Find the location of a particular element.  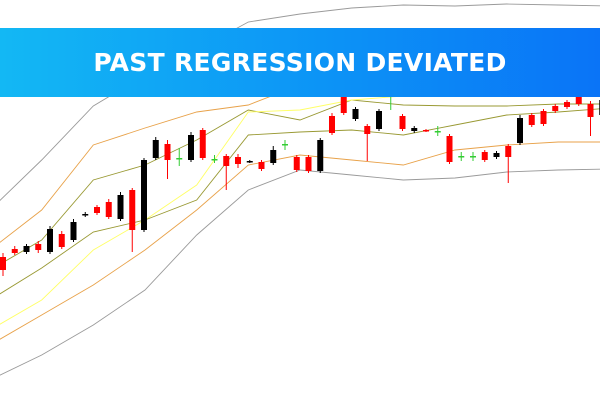

banner-title: PAST REGRESSION DEVIATED is located at coordinates (300, 62).